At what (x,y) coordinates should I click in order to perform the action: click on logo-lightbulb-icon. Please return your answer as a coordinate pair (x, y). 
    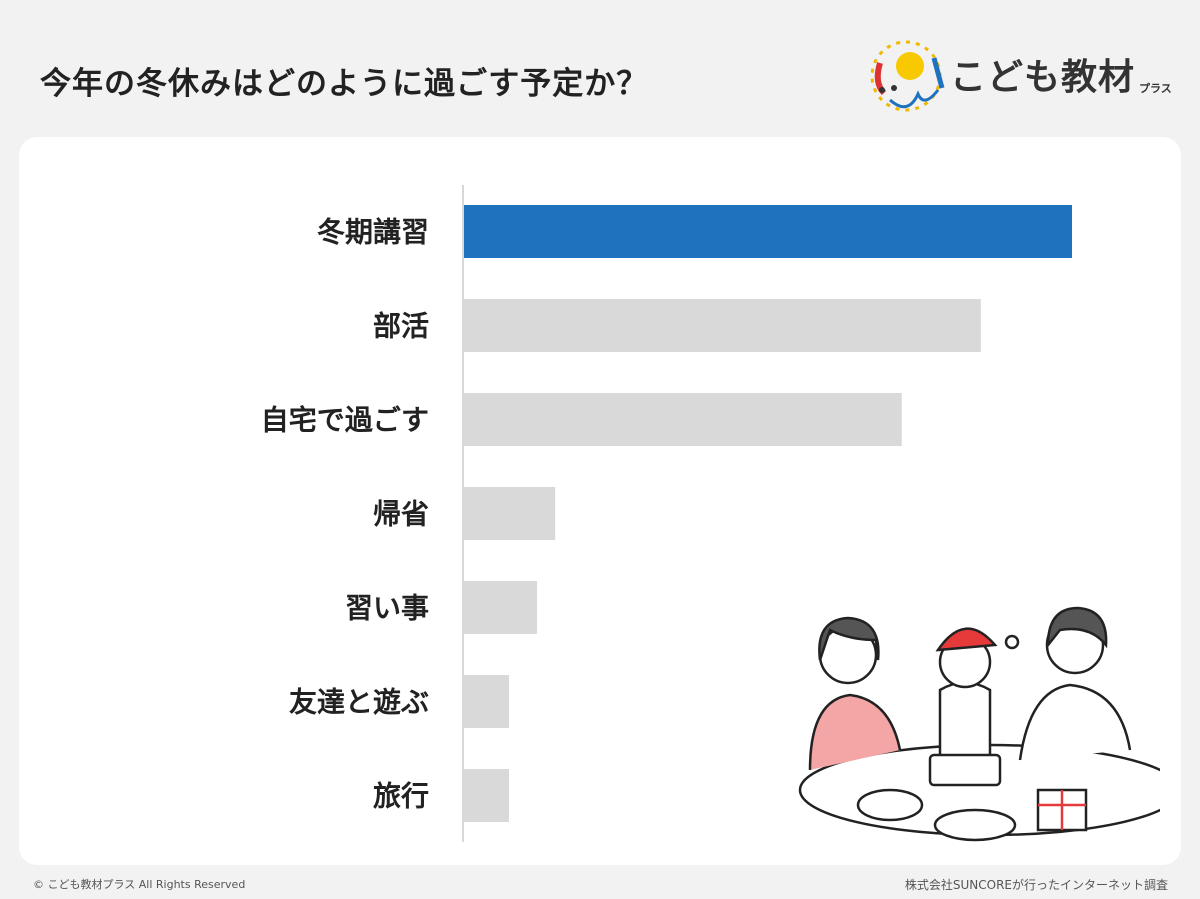
    Looking at the image, I should click on (907, 76).